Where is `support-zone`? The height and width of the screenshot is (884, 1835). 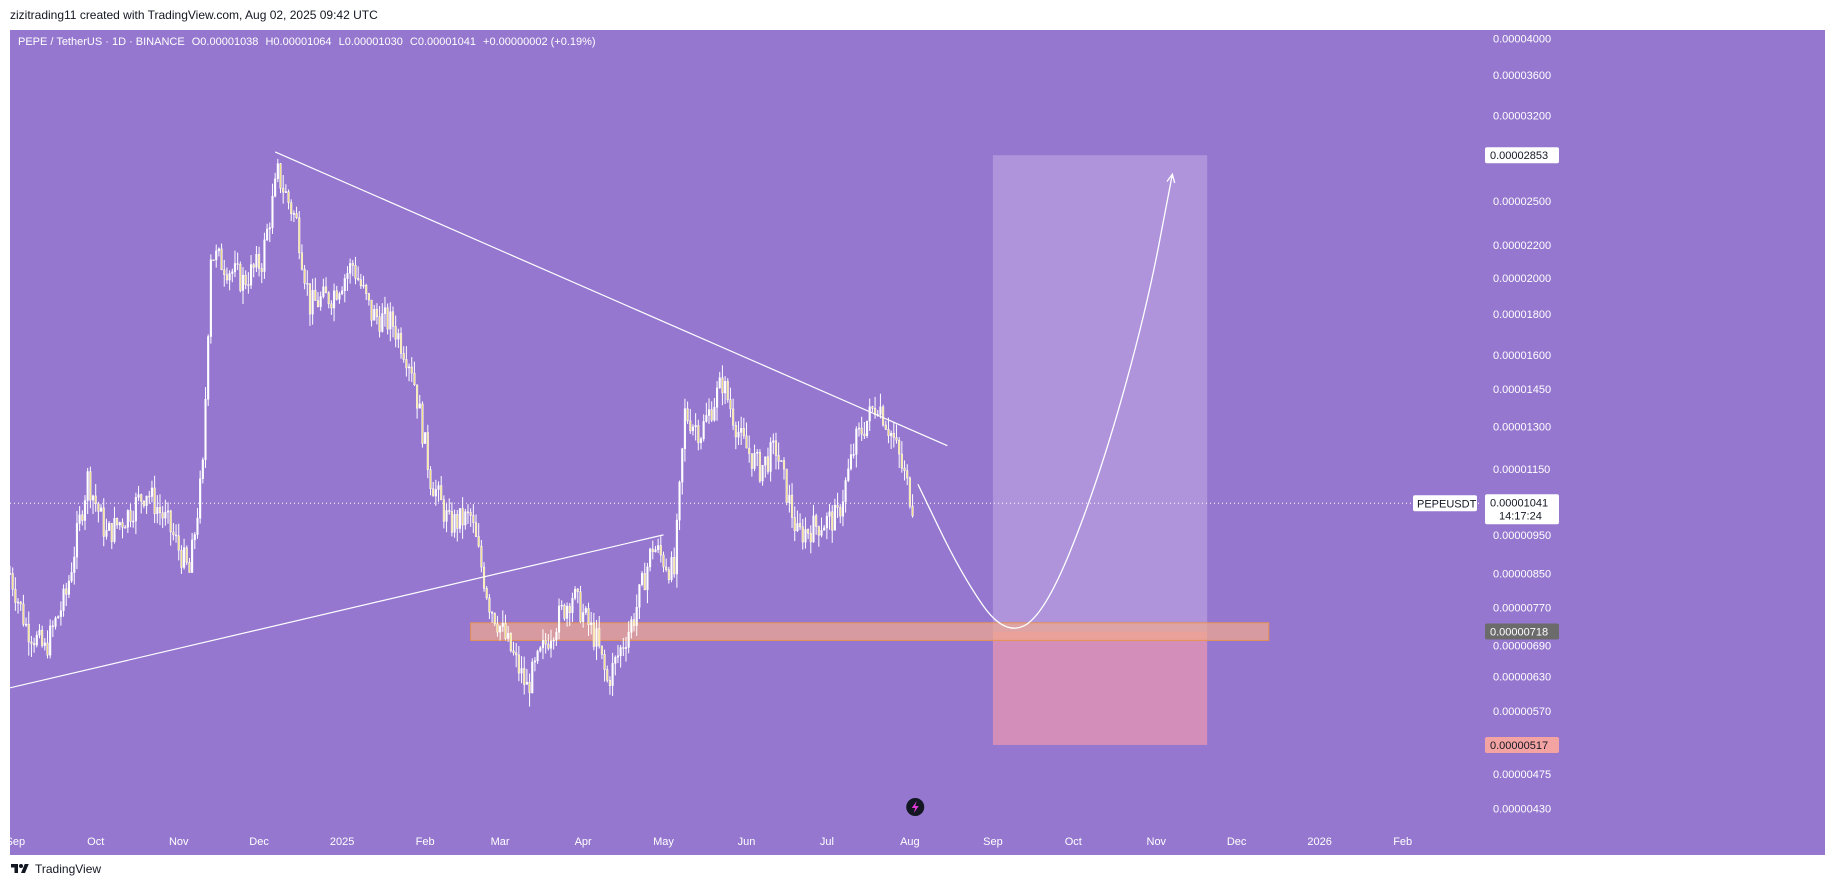 support-zone is located at coordinates (870, 631).